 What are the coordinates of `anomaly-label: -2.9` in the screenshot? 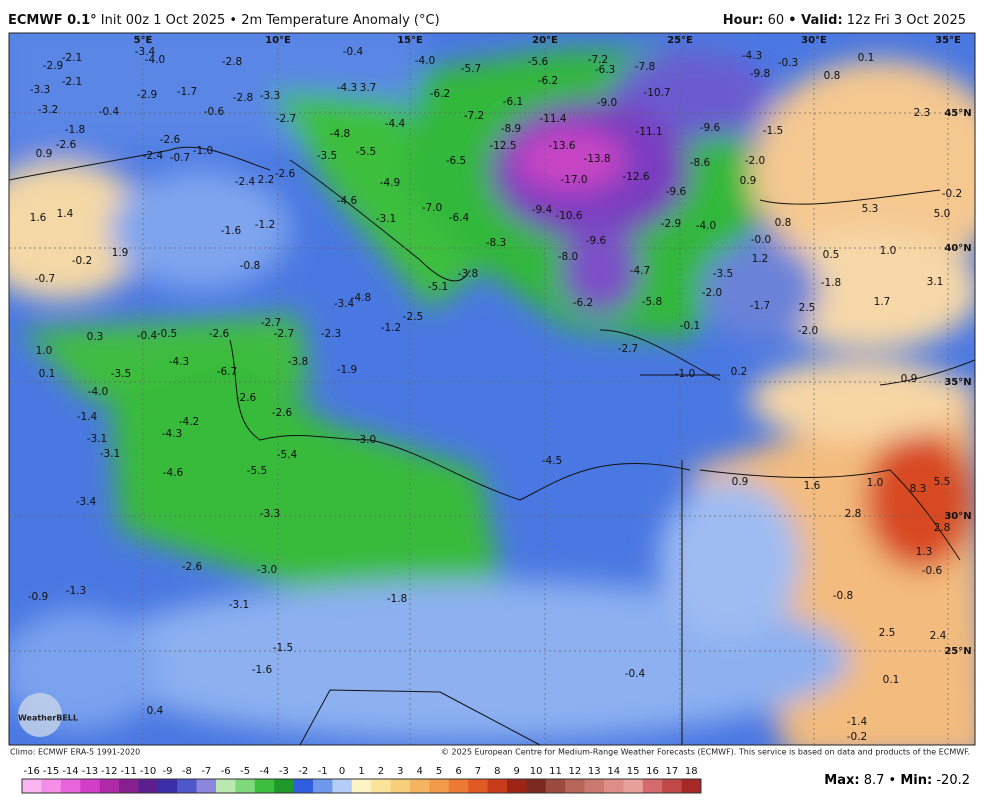 It's located at (671, 224).